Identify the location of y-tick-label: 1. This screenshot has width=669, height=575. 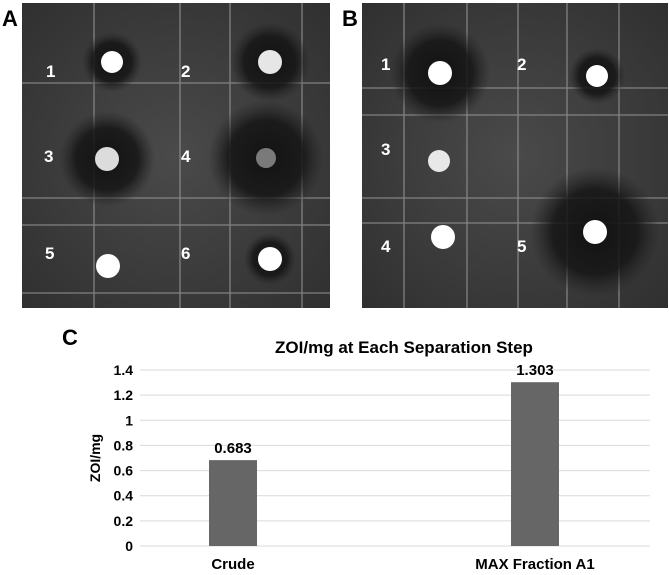
(129, 420).